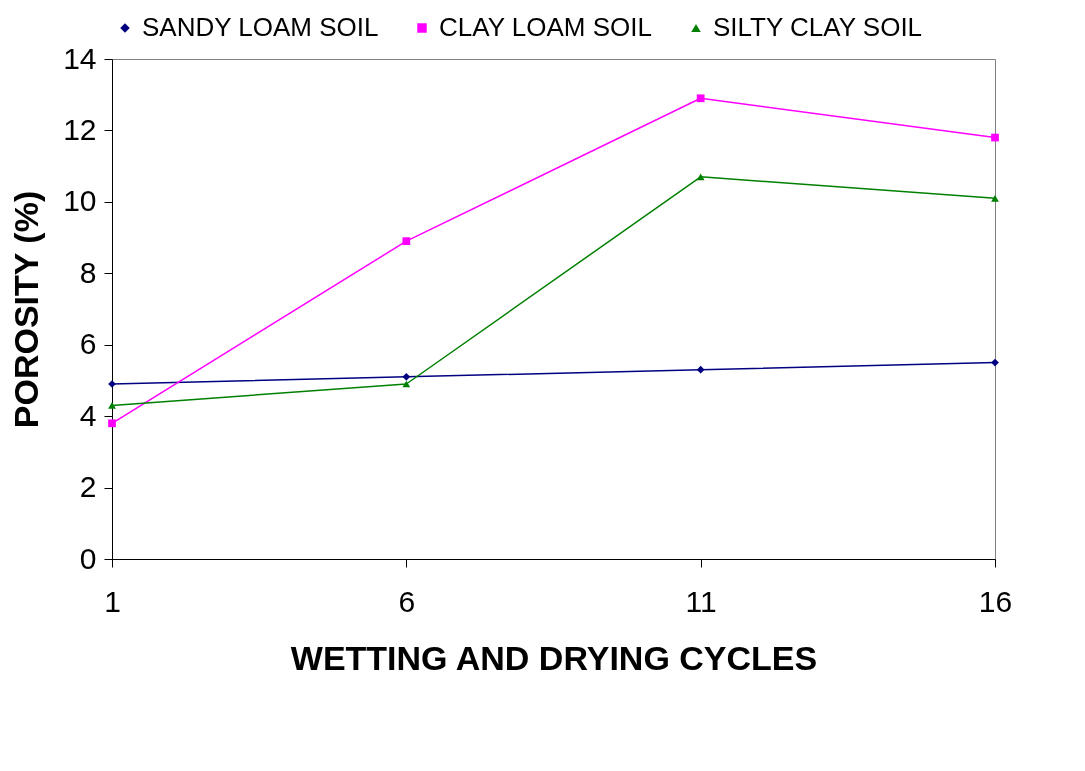 This screenshot has width=1085, height=771. What do you see at coordinates (554, 657) in the screenshot?
I see `x-axis-title: WETTING AND DRYING CYCLES` at bounding box center [554, 657].